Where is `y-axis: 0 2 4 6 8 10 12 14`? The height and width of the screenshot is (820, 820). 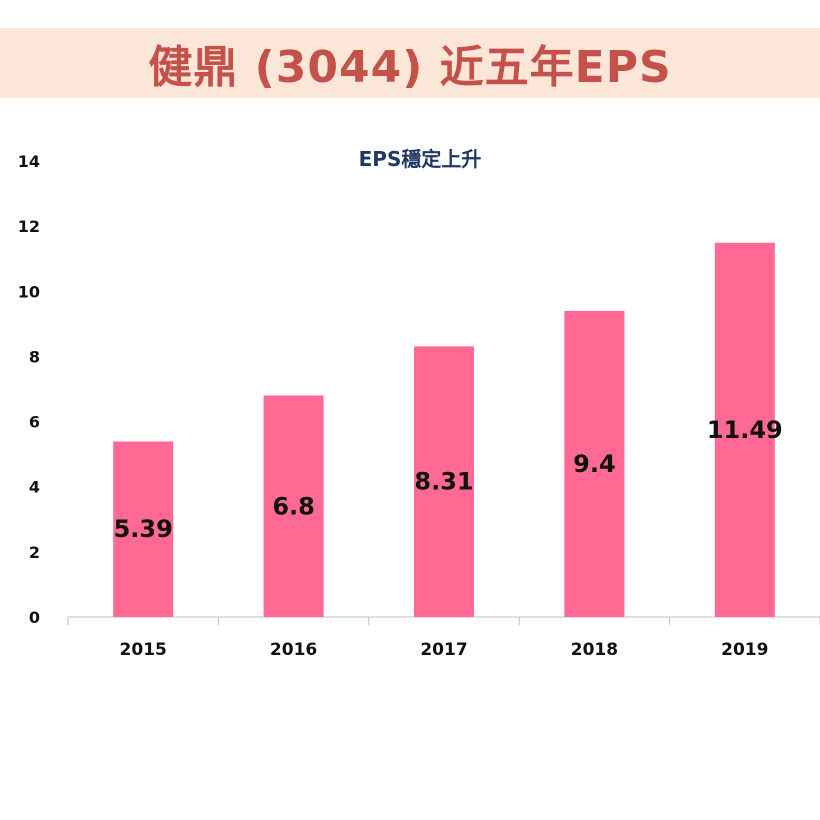 y-axis: 0 2 4 6 8 10 12 14 is located at coordinates (29, 389).